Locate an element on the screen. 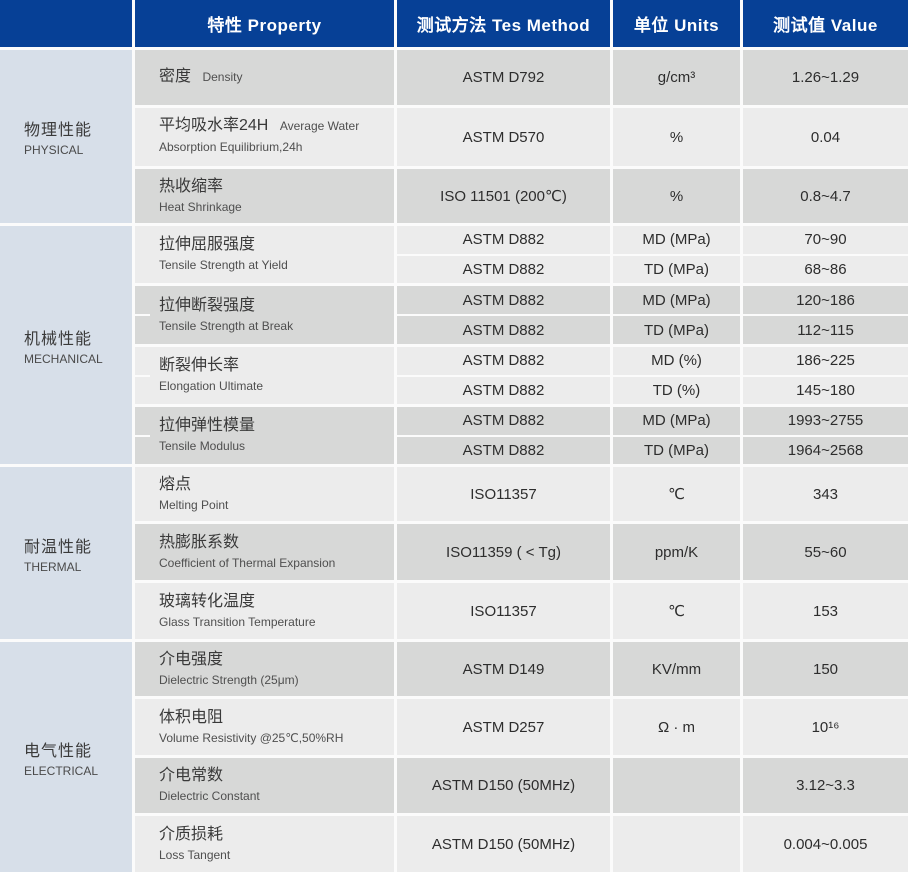 Image resolution: width=908 pixels, height=872 pixels. header-corner-cell is located at coordinates (66, 23).